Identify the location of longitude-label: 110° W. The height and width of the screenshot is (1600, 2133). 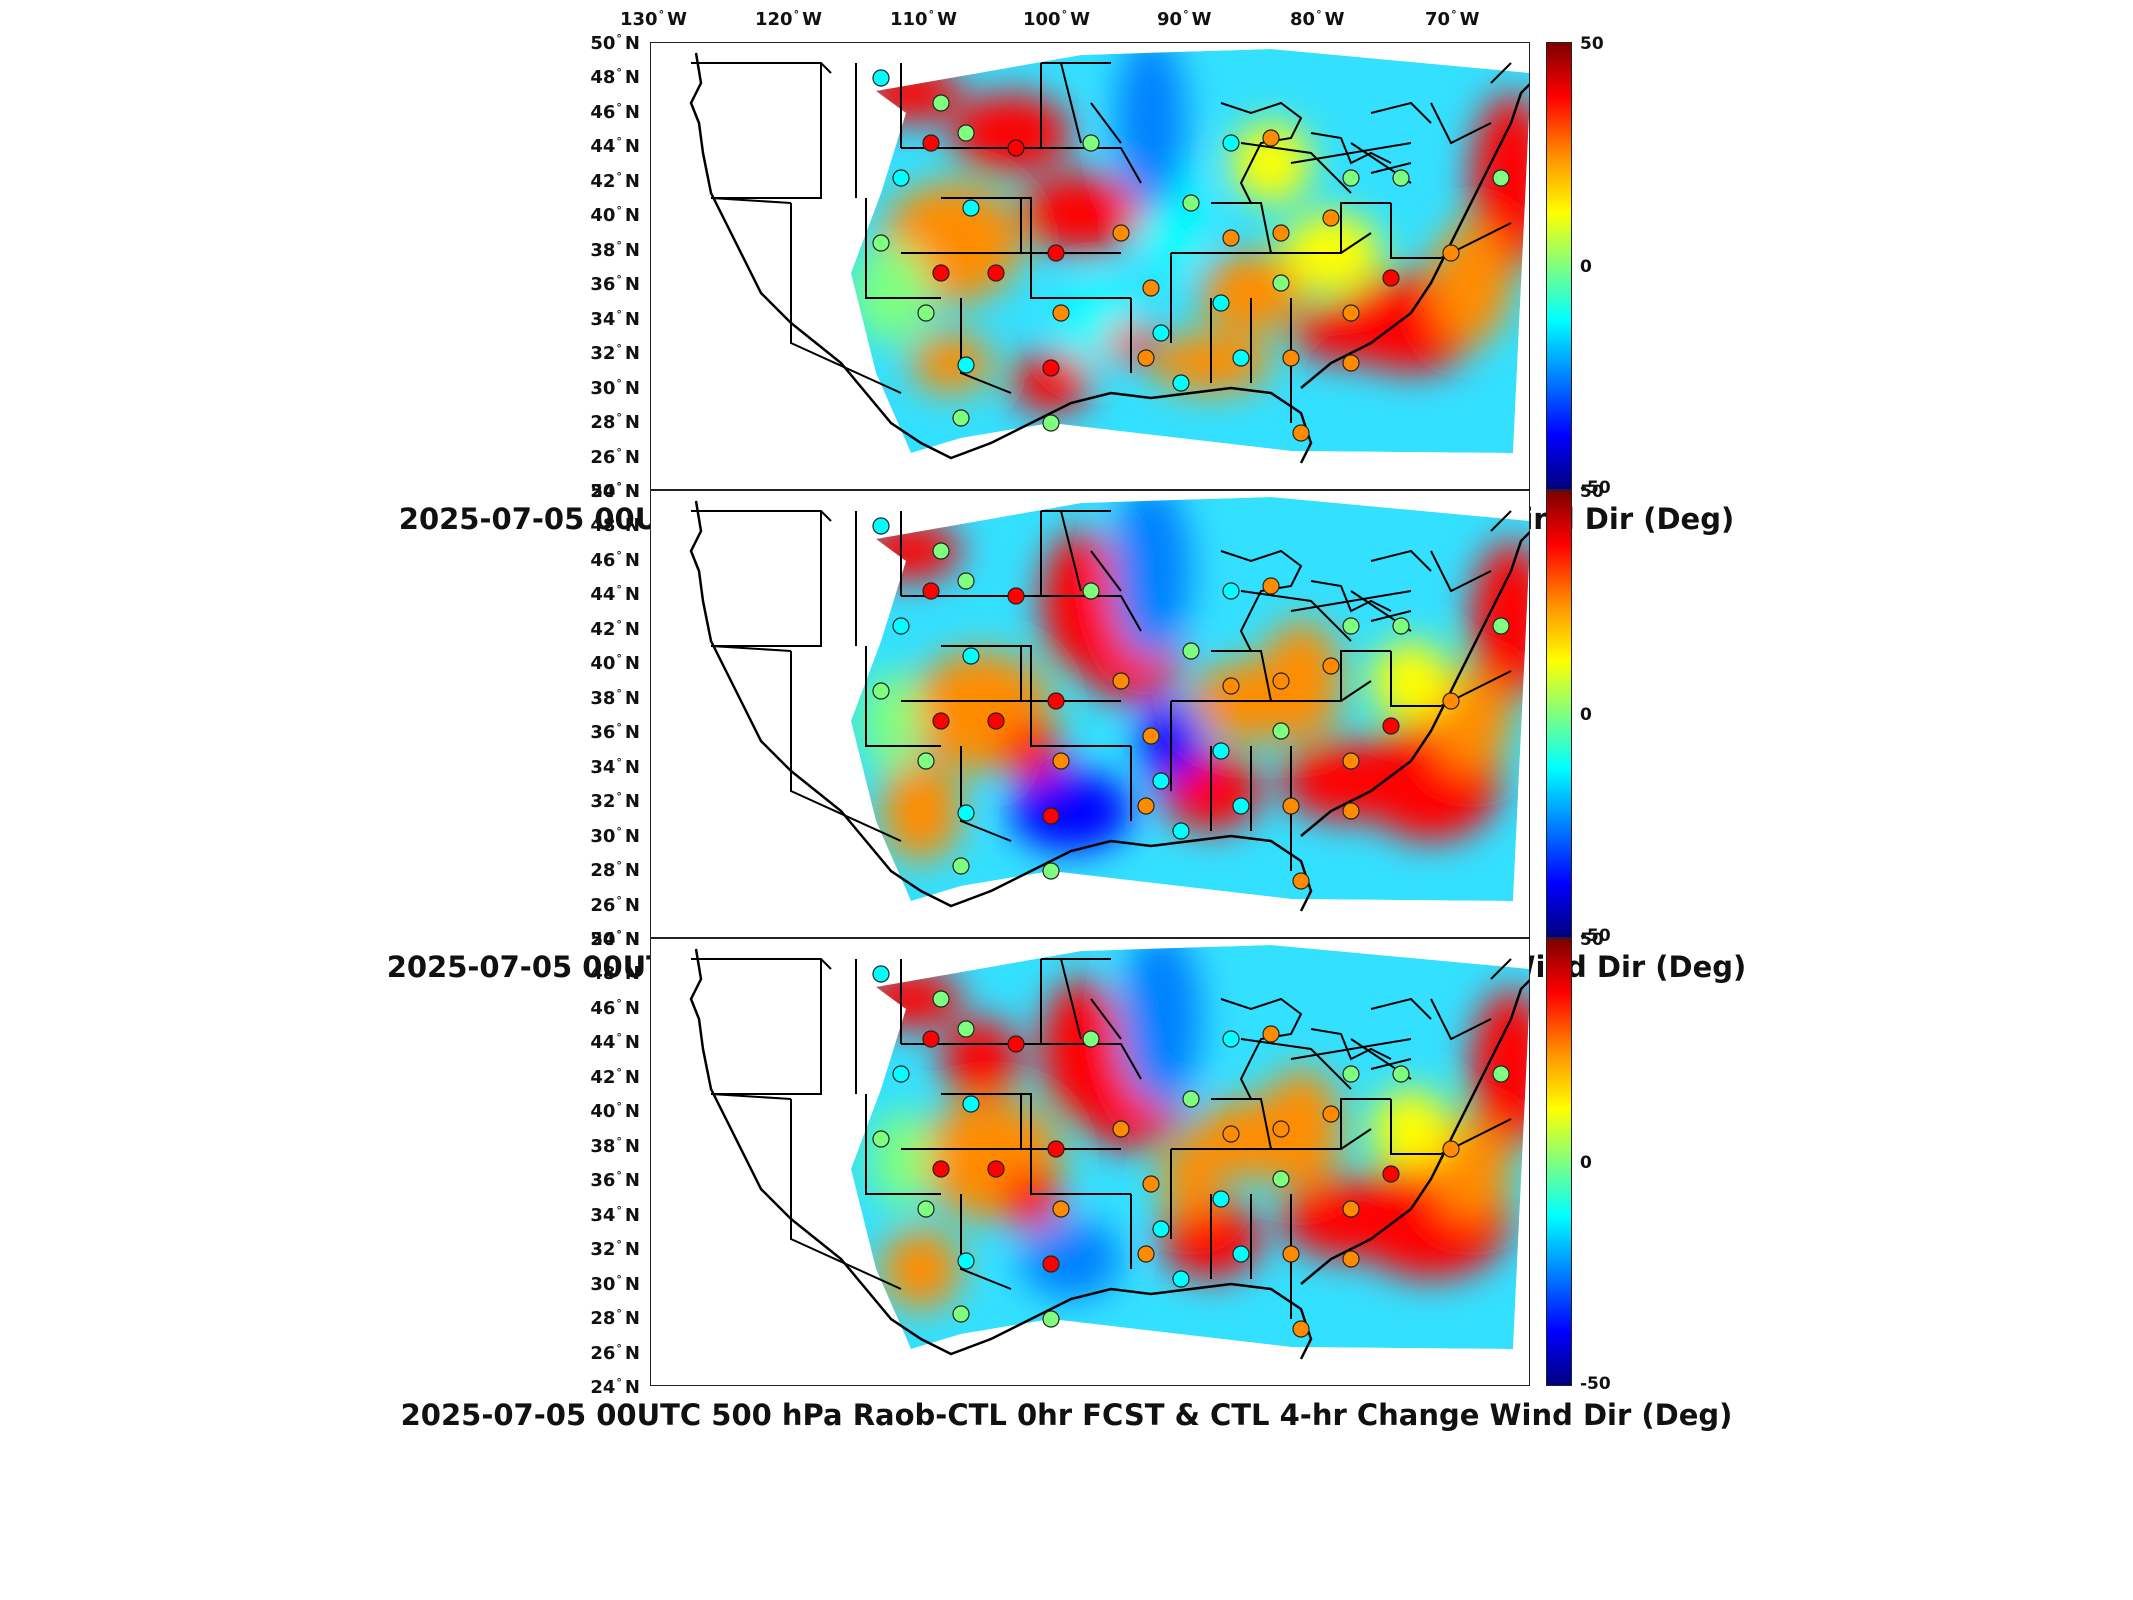
(923, 19).